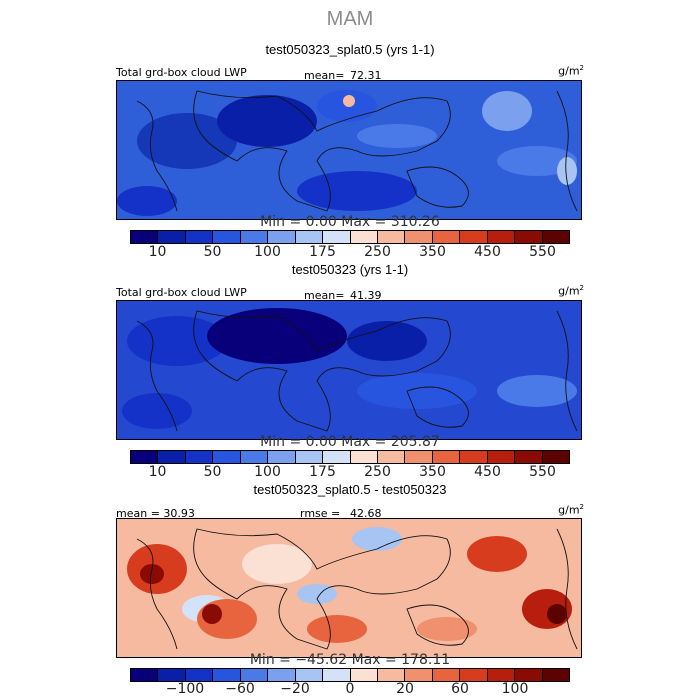 Image resolution: width=700 pixels, height=700 pixels. I want to click on panel-1-title: test050323_splat0.5 (yrs 1-1), so click(350, 49).